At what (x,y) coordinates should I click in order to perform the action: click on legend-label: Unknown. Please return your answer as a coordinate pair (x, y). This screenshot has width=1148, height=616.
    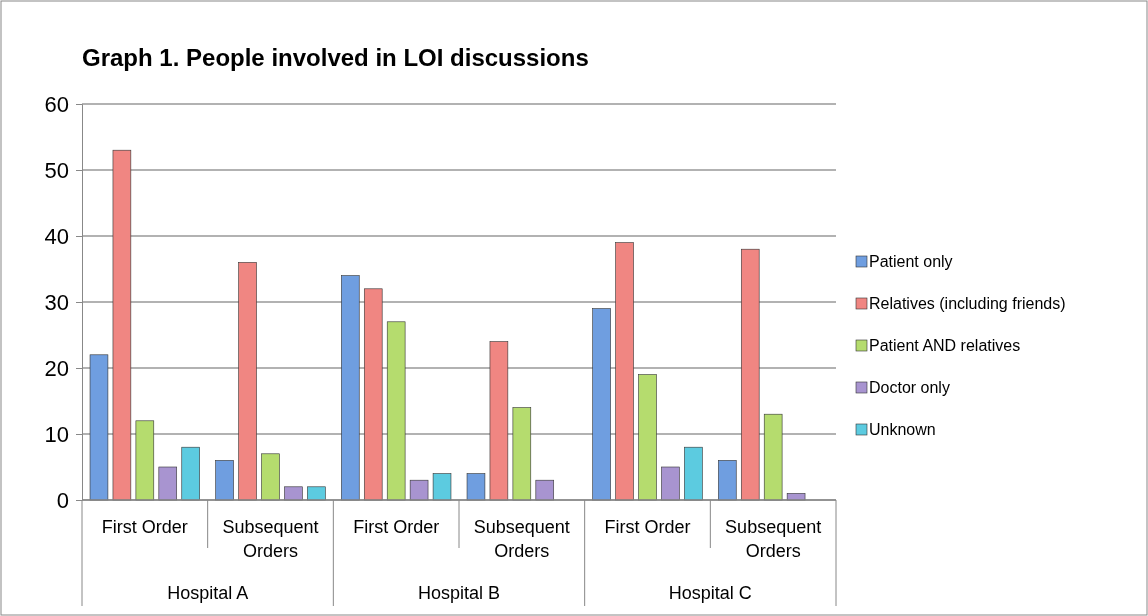
    Looking at the image, I should click on (902, 429).